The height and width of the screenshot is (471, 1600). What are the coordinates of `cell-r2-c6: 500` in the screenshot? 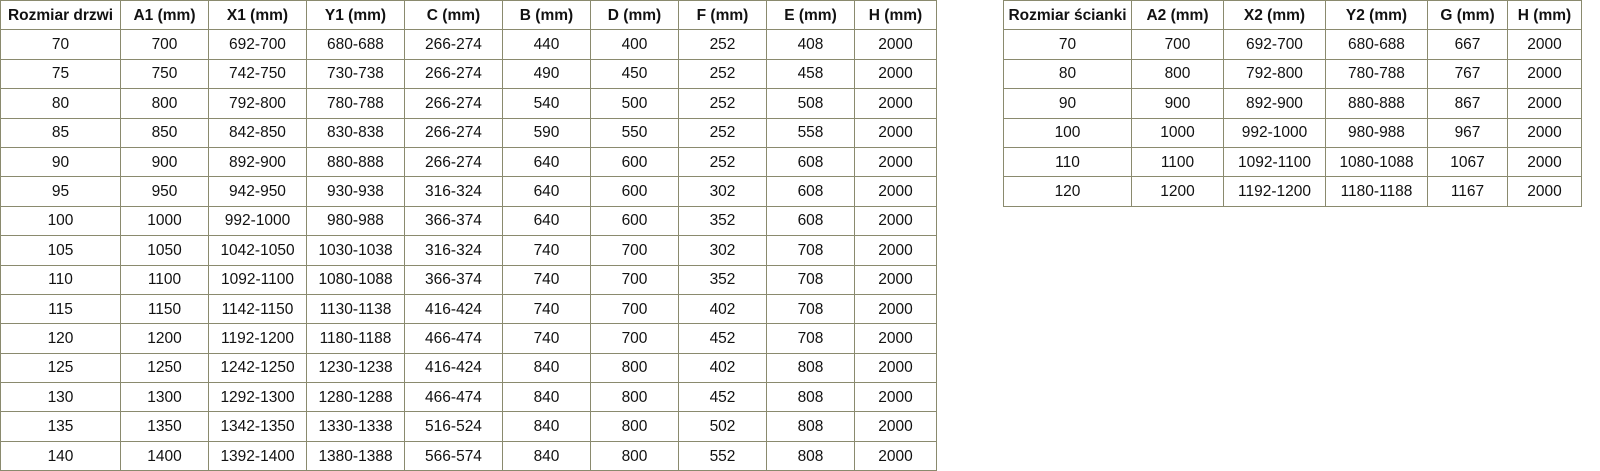 It's located at (634, 103).